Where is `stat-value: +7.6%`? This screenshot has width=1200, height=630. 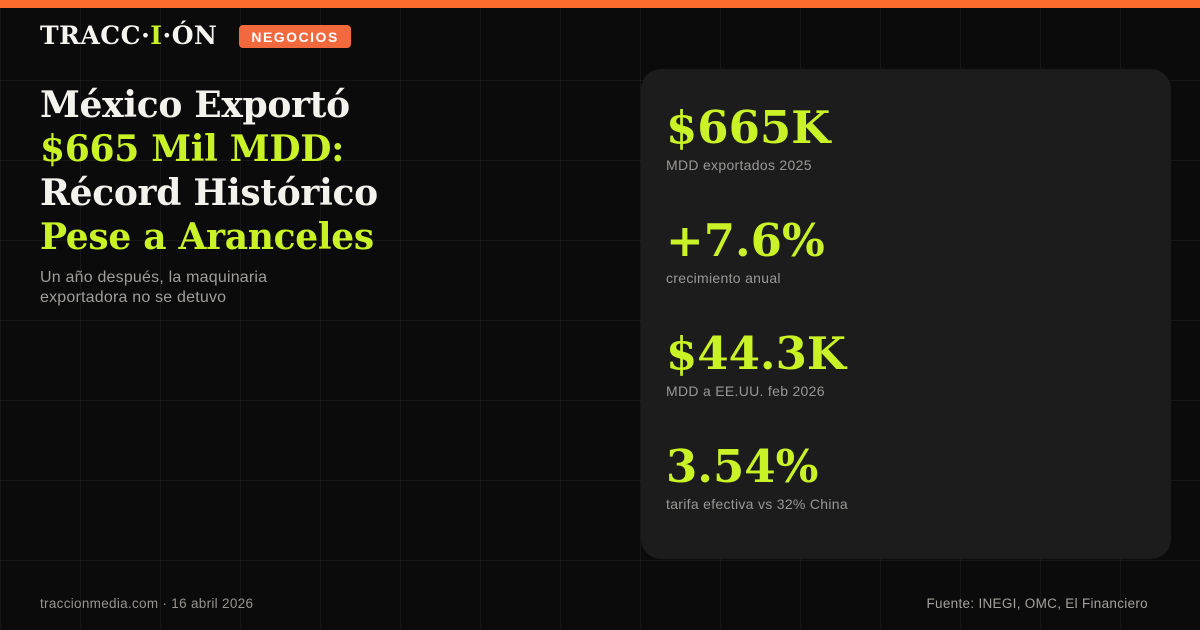 stat-value: +7.6% is located at coordinates (745, 240).